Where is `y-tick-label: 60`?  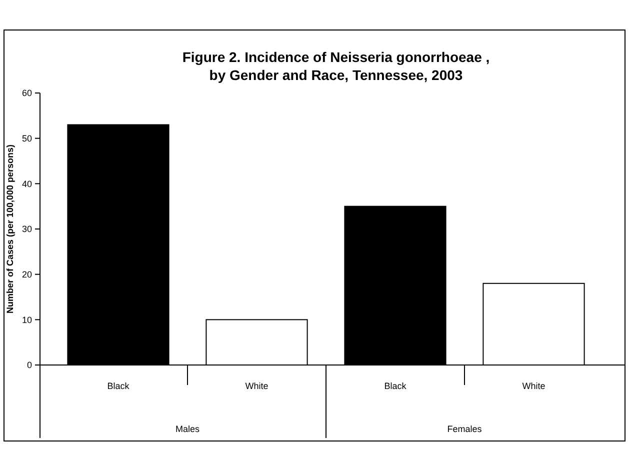
y-tick-label: 60 is located at coordinates (27, 93).